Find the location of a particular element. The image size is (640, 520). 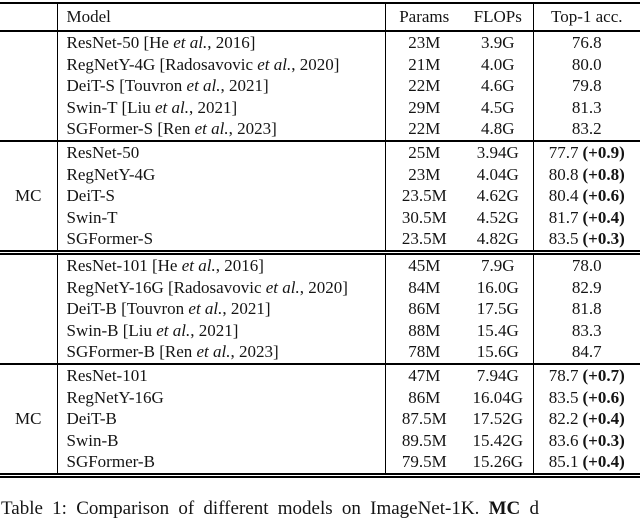

table-row: Swin-T 30.5M 4.52G 81.7 (+0.4) is located at coordinates (320, 217).